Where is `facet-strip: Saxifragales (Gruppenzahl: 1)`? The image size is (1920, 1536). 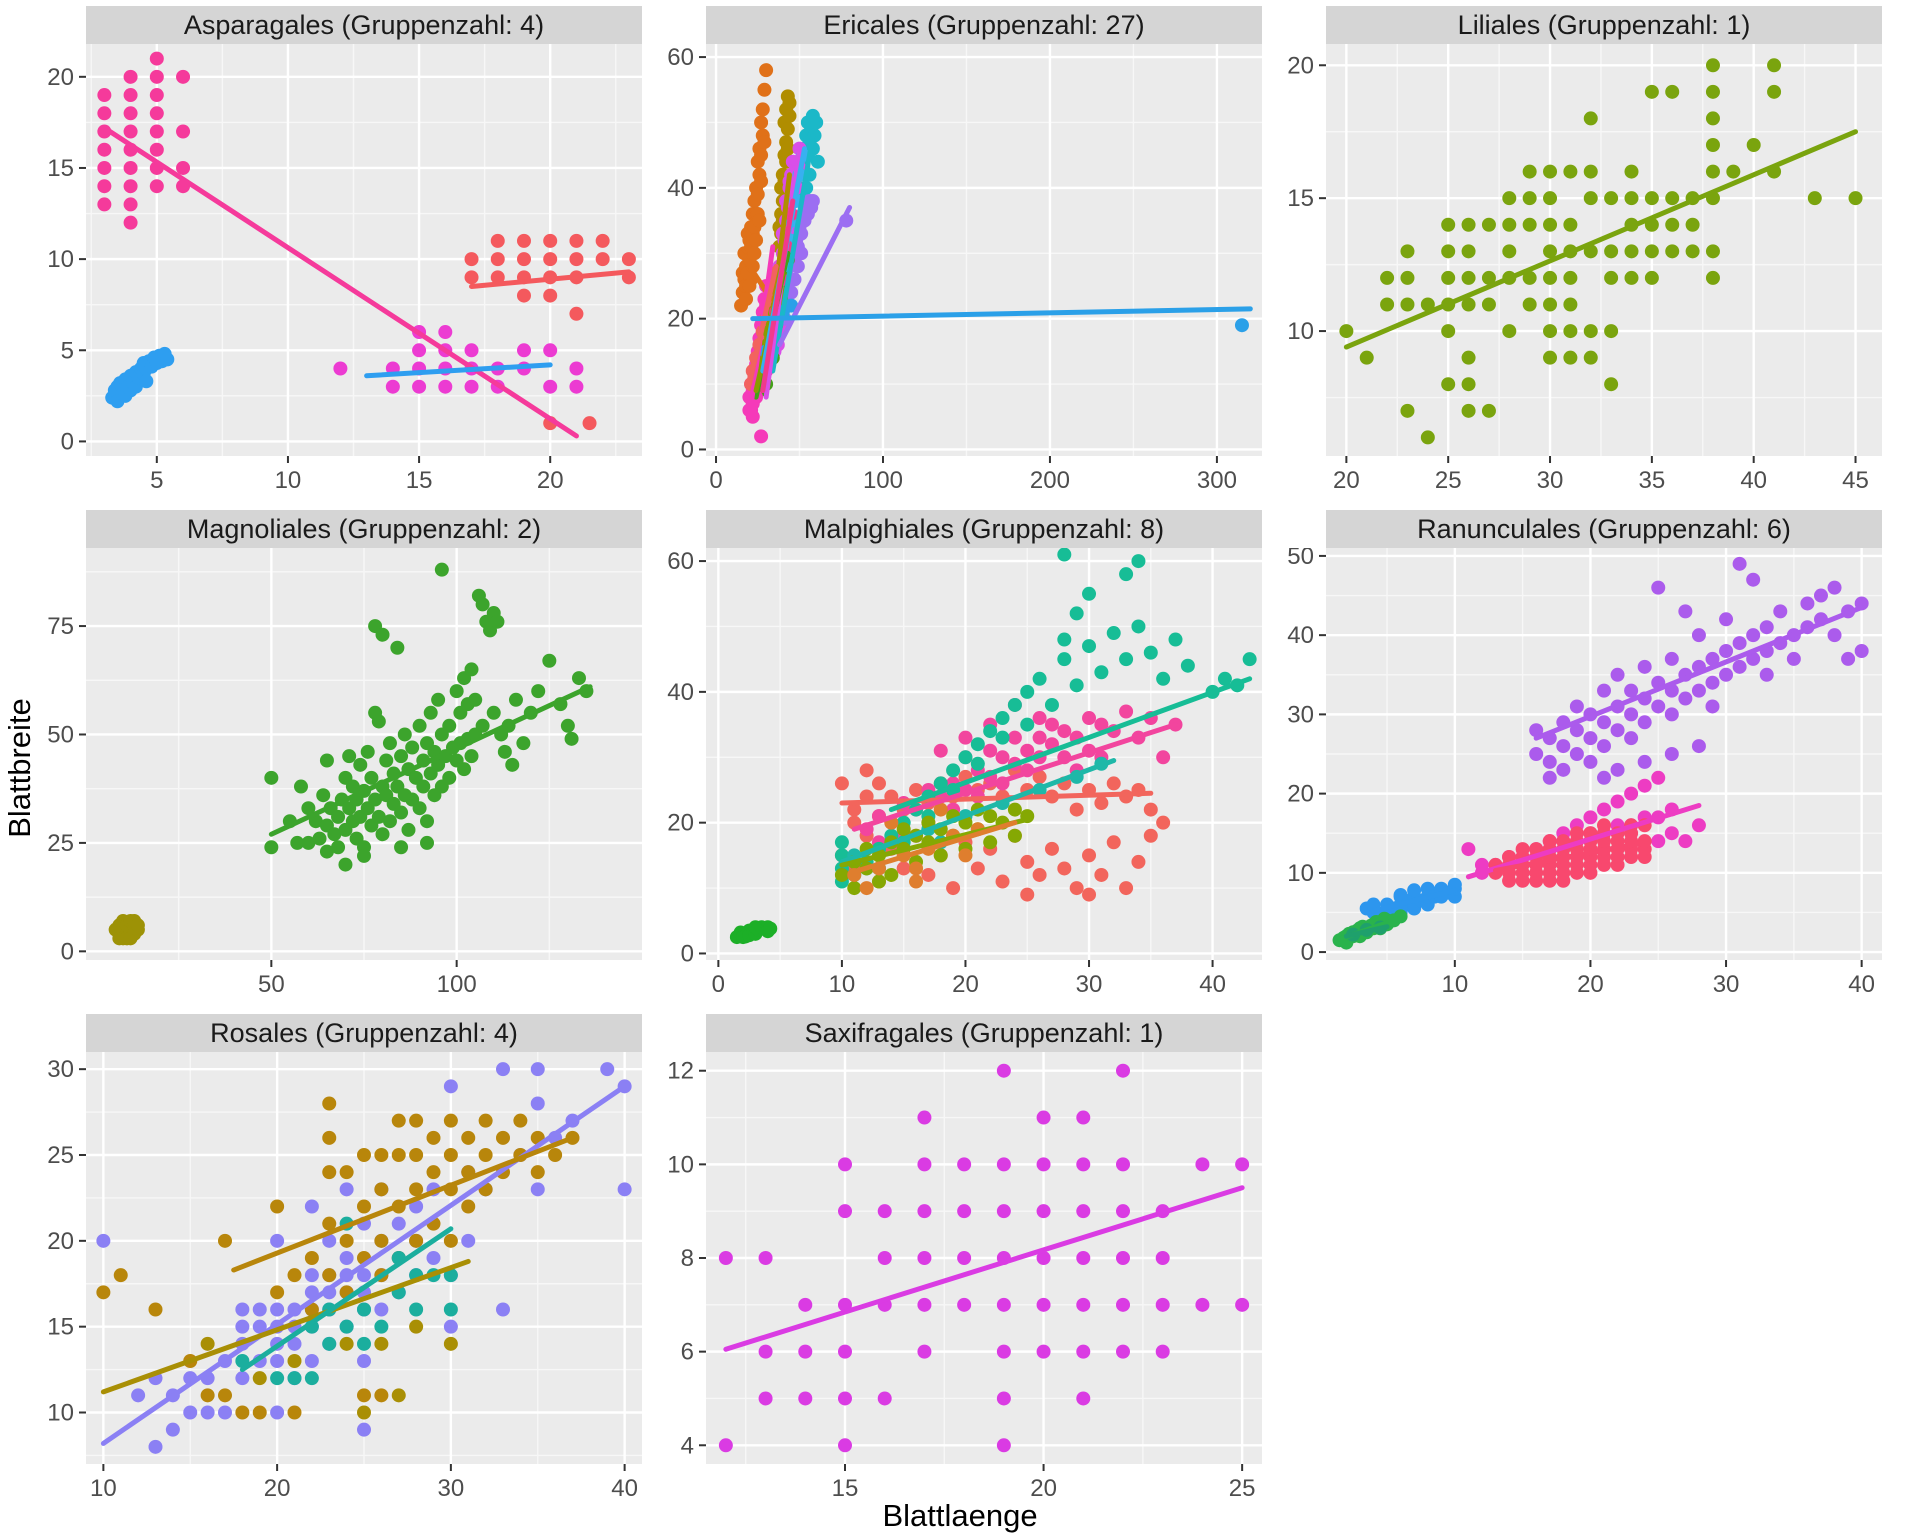 facet-strip: Saxifragales (Gruppenzahl: 1) is located at coordinates (984, 1033).